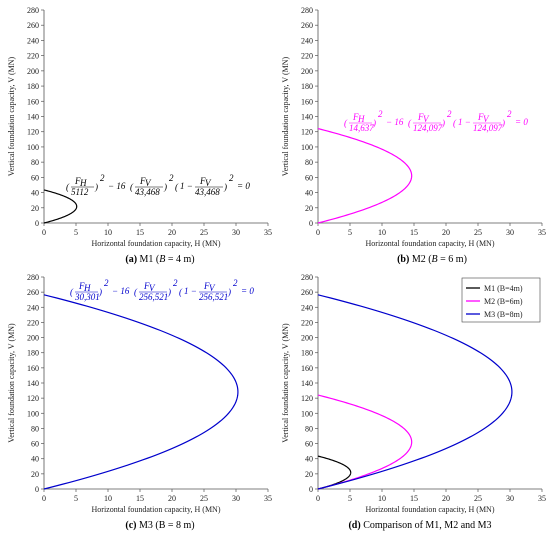 The width and height of the screenshot is (550, 539). I want to click on equation-text: = 0, so click(521, 122).